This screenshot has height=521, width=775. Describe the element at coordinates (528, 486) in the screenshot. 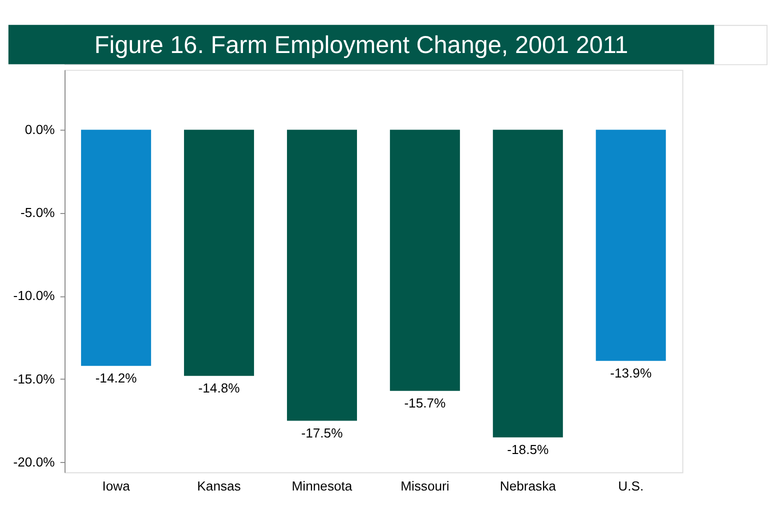

I see `x-tick-label: Nebraska` at that location.